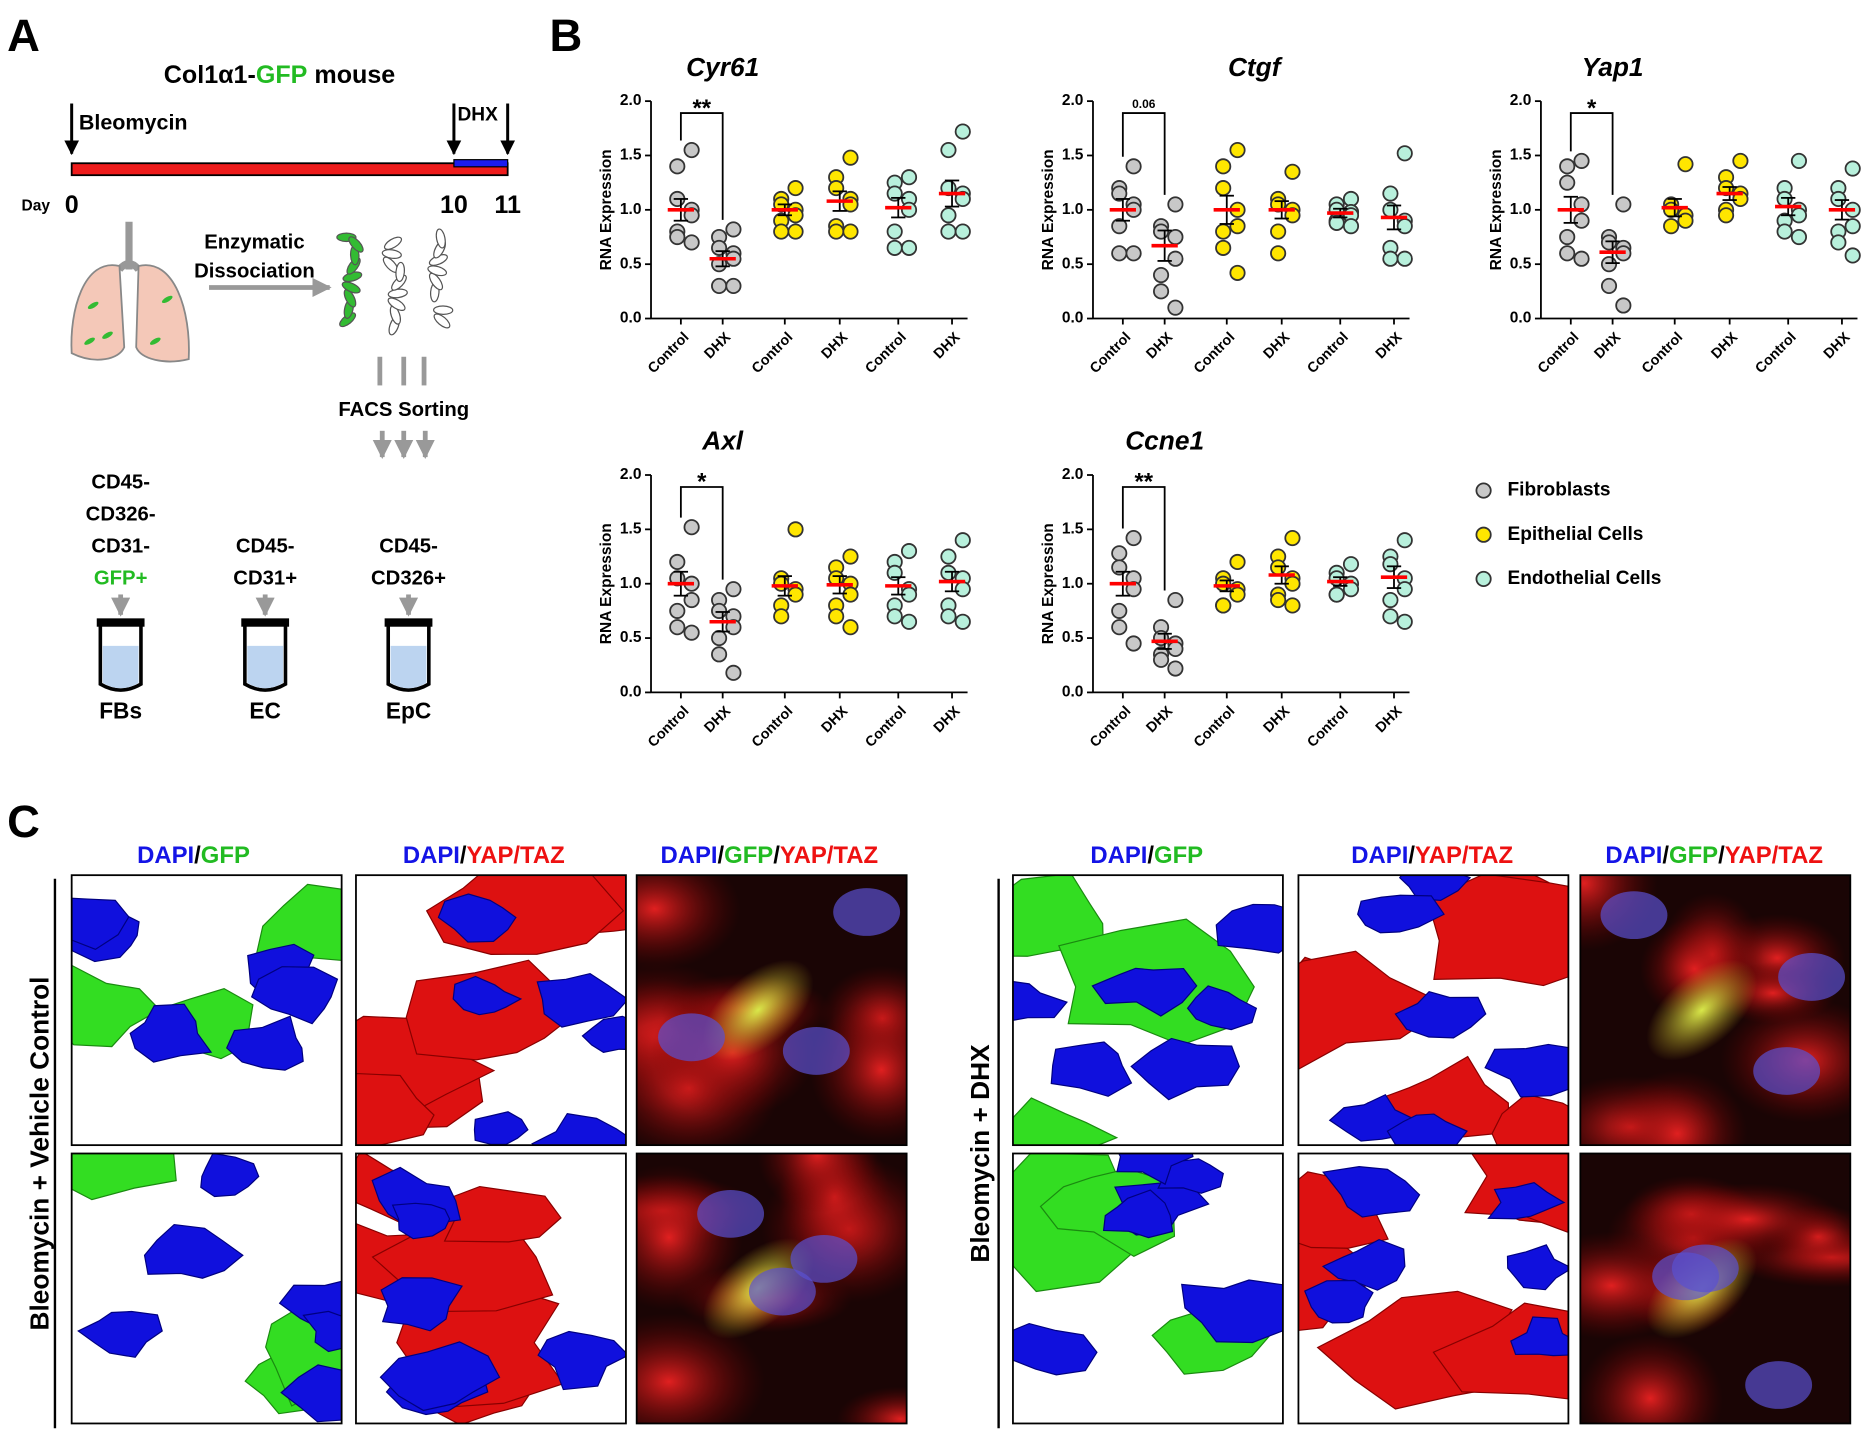 This screenshot has height=1435, width=1873. Describe the element at coordinates (408, 546) in the screenshot. I see `marker-label: CD45-` at that location.